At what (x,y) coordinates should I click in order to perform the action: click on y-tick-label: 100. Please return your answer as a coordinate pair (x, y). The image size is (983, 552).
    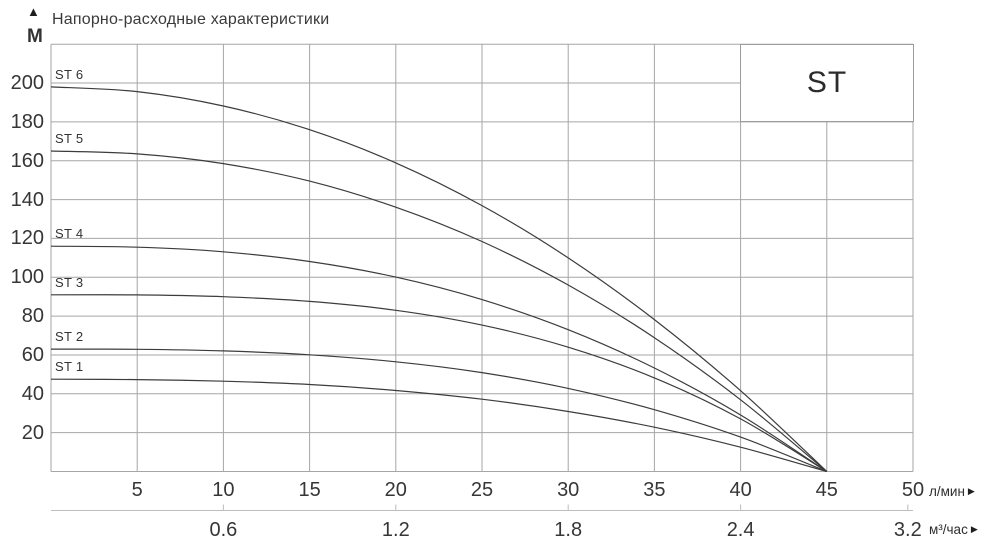
    Looking at the image, I should click on (27, 277).